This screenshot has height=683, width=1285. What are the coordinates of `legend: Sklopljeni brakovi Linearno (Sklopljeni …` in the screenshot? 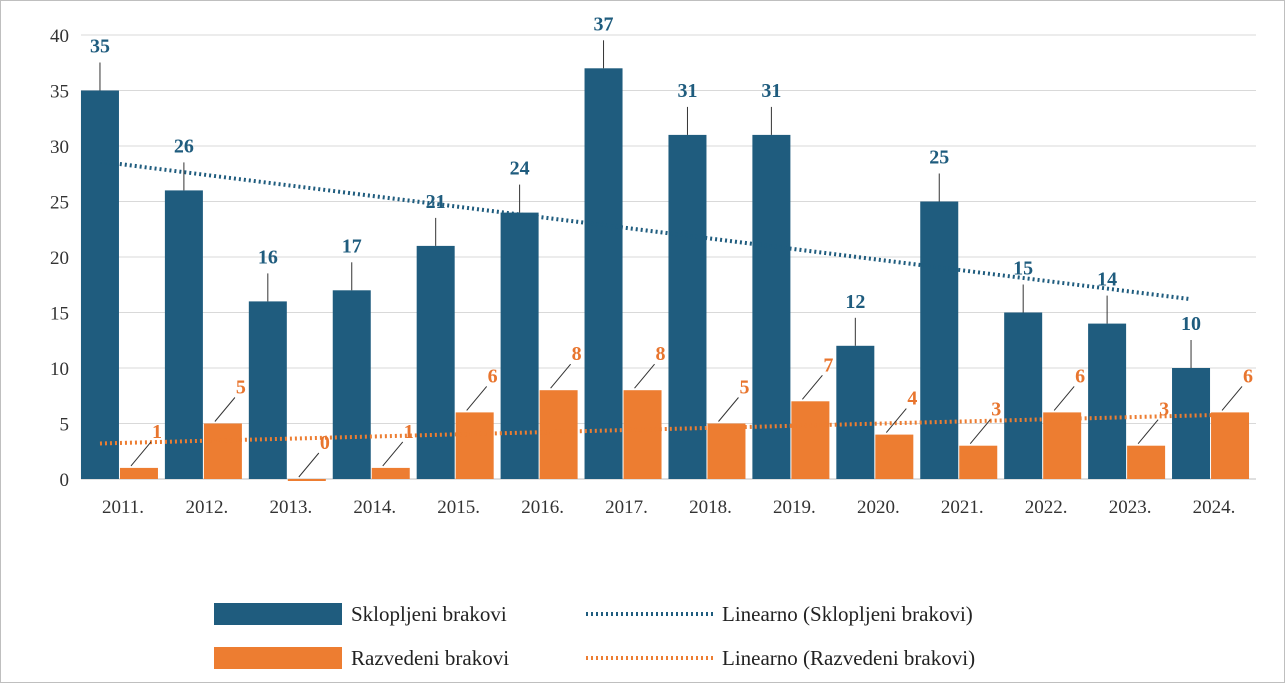 It's located at (594, 636).